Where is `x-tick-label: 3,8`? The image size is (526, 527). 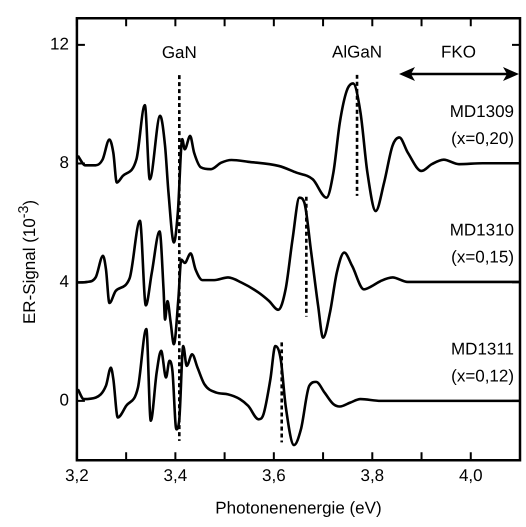
x-tick-label: 3,8 is located at coordinates (372, 476).